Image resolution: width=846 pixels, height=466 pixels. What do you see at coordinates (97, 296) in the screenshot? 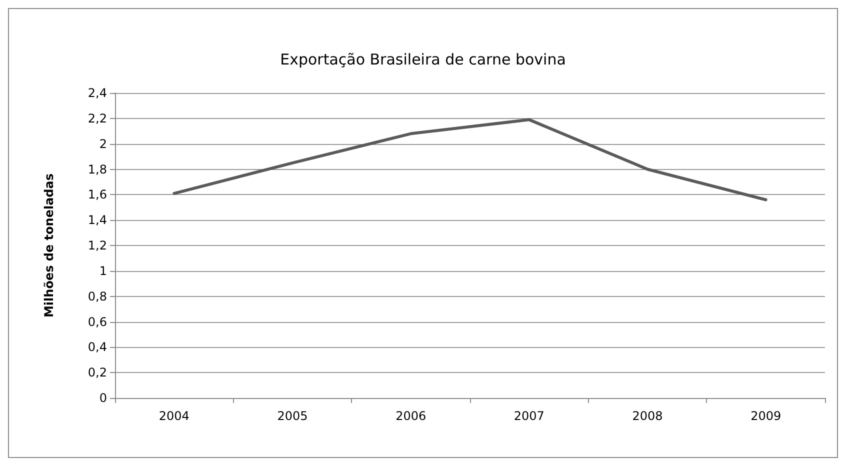
I see `y-tick-label: 0,8` at bounding box center [97, 296].